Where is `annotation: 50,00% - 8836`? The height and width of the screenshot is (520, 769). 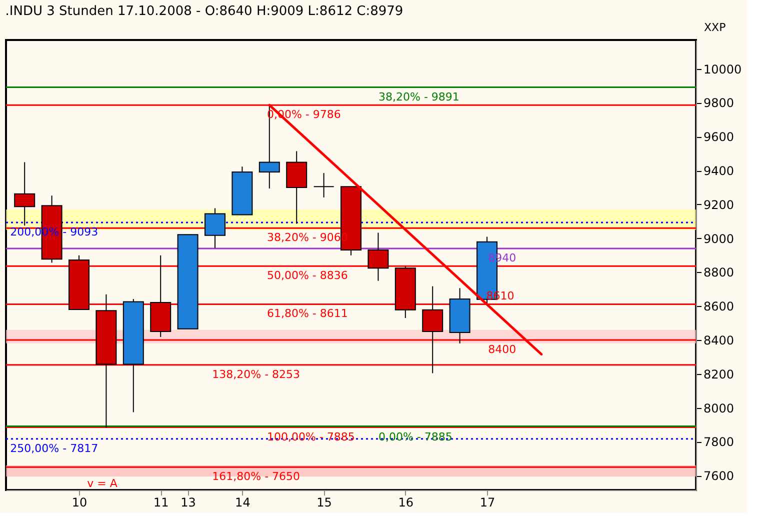 annotation: 50,00% - 8836 is located at coordinates (307, 275).